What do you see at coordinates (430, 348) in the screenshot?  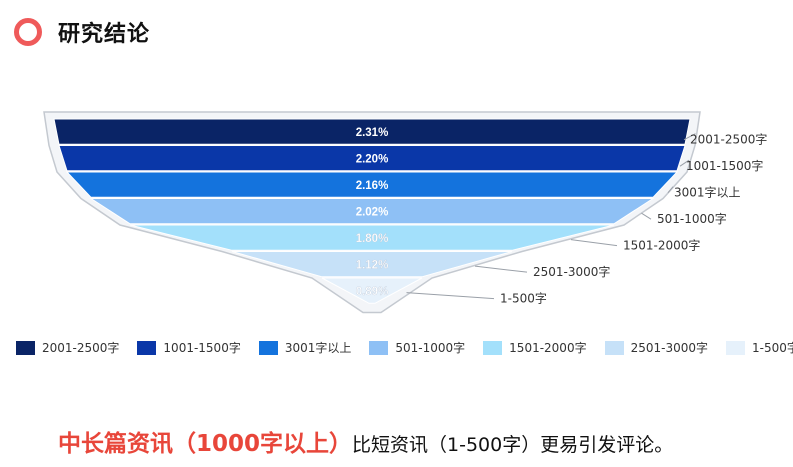 I see `legend-label: 501-1000字` at bounding box center [430, 348].